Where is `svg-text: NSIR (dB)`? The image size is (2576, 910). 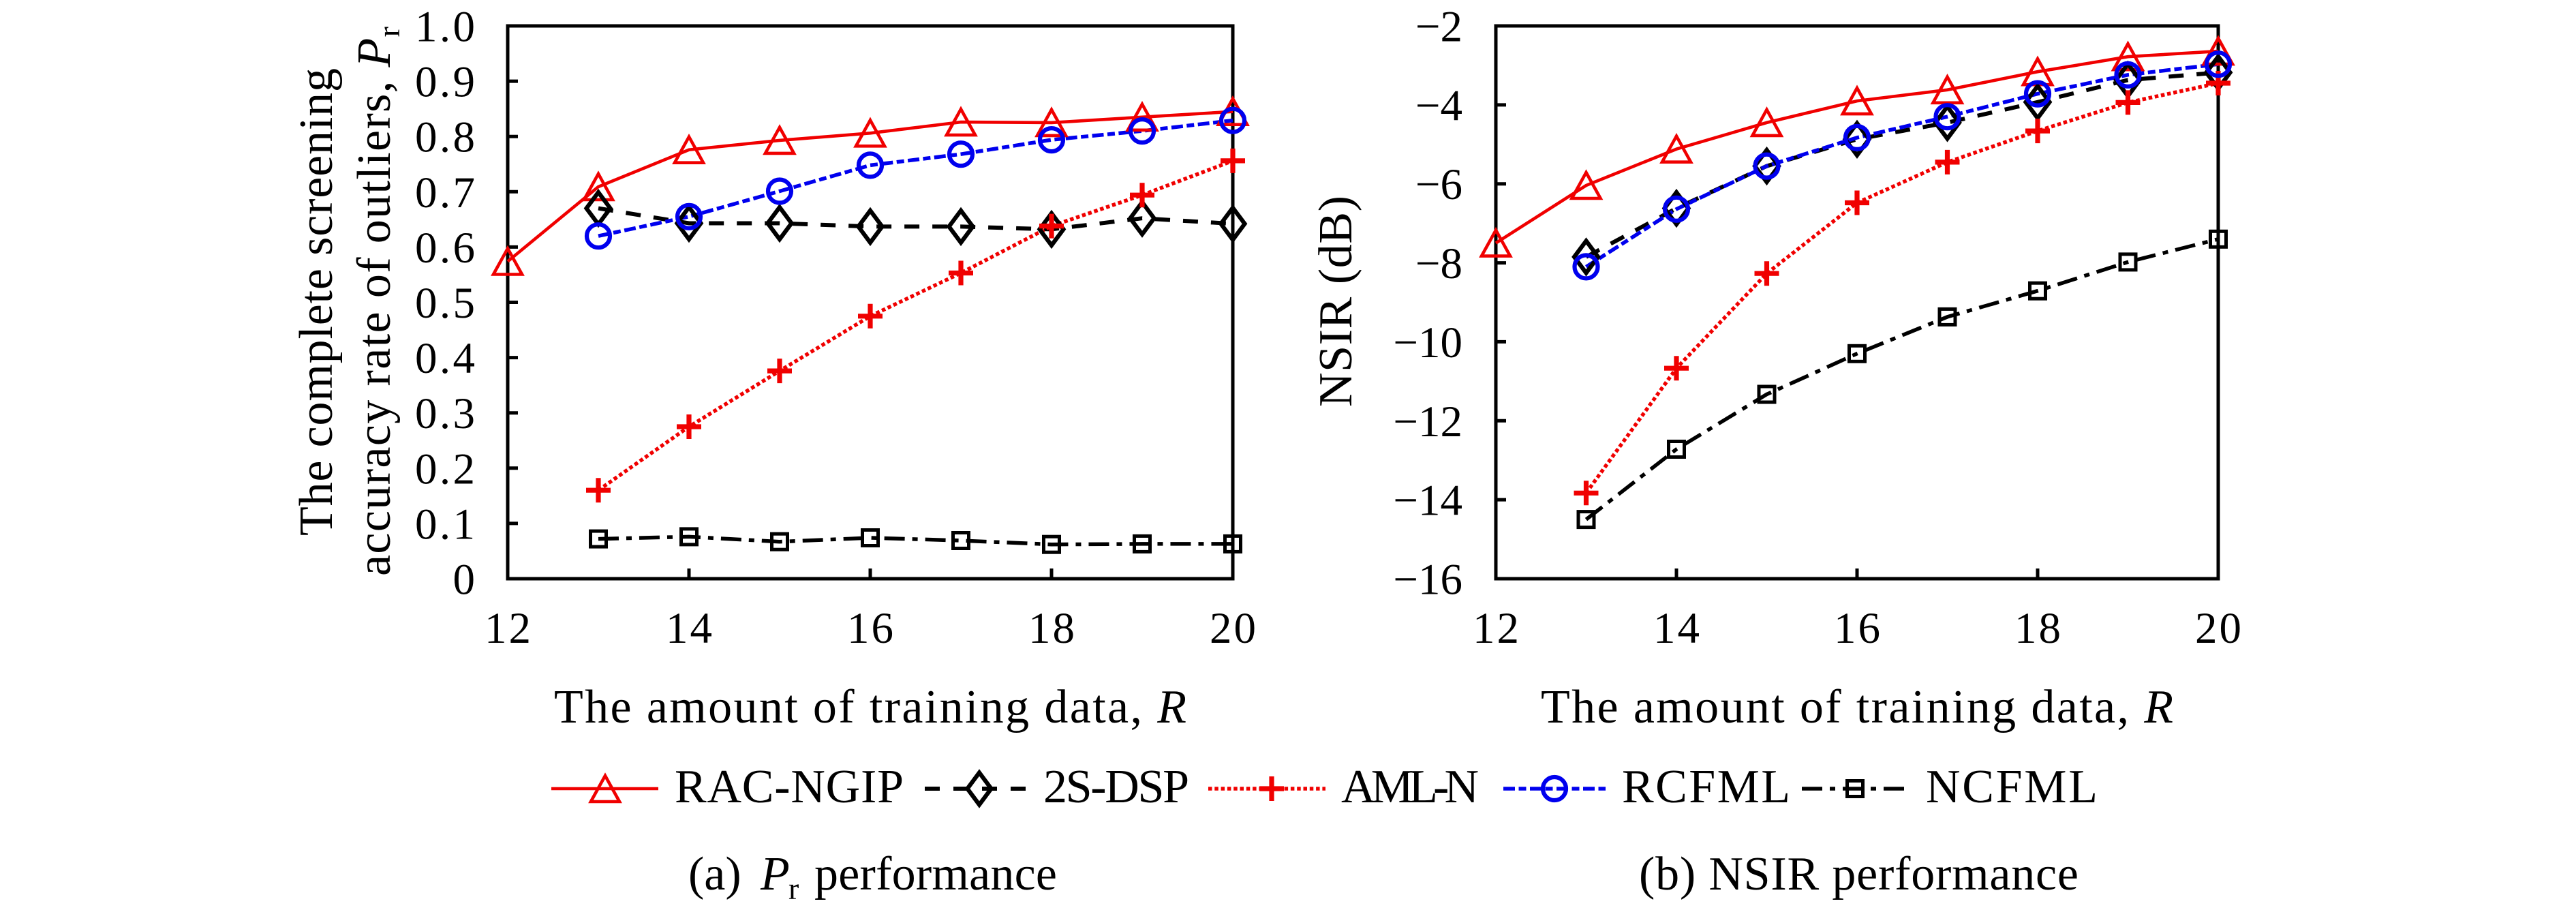 svg-text: NSIR (dB) is located at coordinates (1336, 301).